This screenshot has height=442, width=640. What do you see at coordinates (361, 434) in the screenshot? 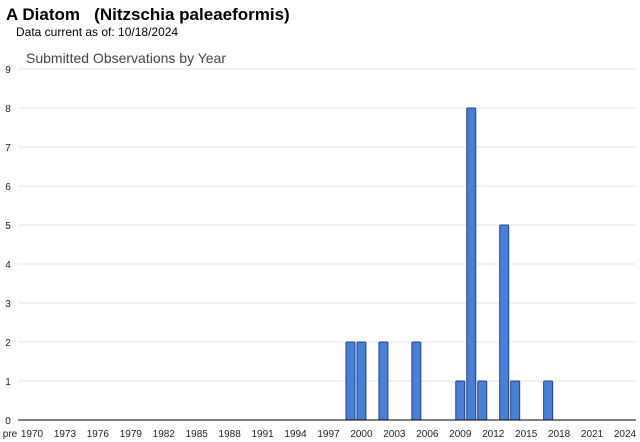
I see `x-tick-label: 2000` at bounding box center [361, 434].